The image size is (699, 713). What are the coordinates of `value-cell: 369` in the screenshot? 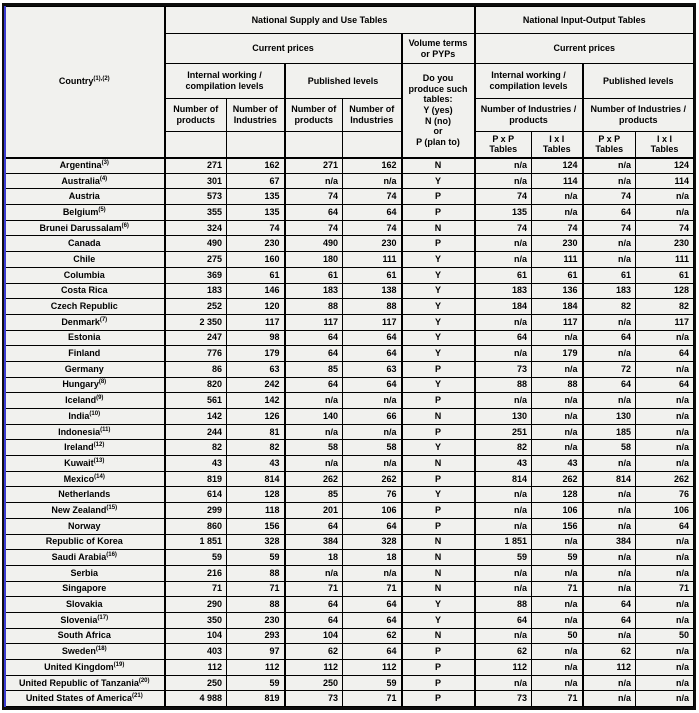 It's located at (195, 275).